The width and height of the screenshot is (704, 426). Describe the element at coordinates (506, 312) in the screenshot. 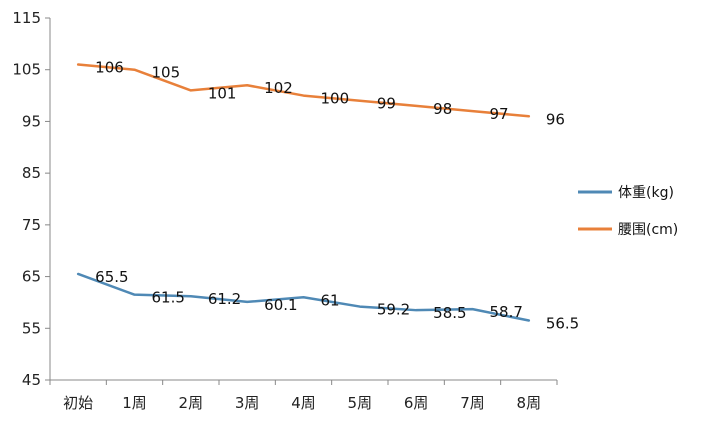

I see `data-label-weight: 58.7` at that location.